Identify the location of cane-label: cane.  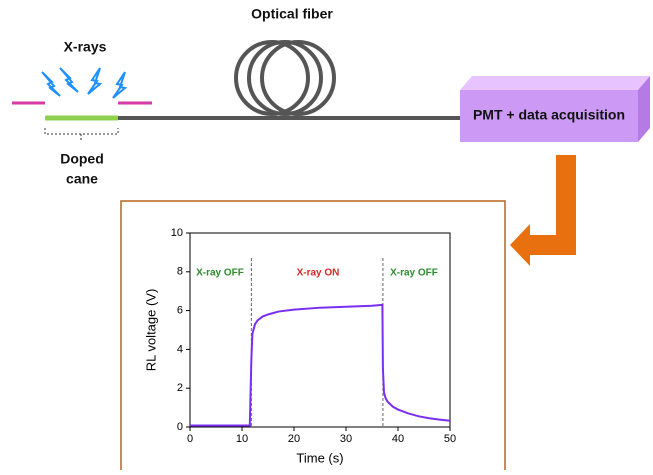
(82, 179).